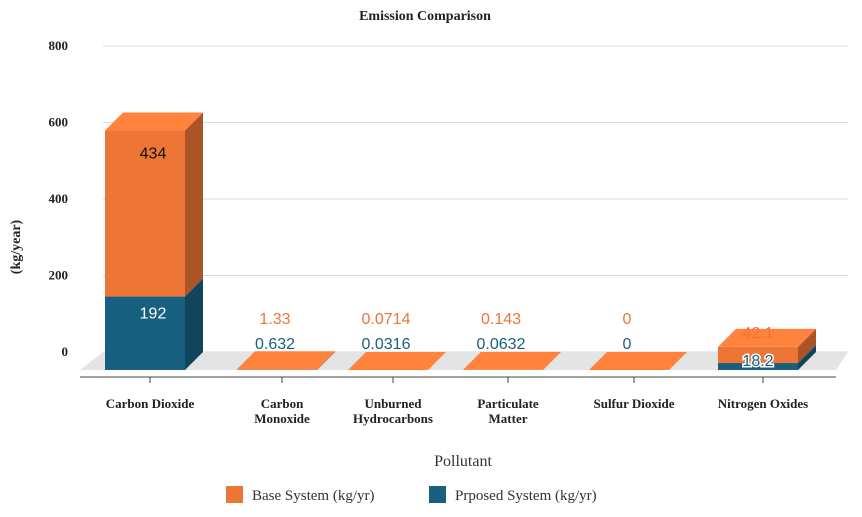 The width and height of the screenshot is (862, 517). I want to click on proposed-data-label: 18.2, so click(757, 361).